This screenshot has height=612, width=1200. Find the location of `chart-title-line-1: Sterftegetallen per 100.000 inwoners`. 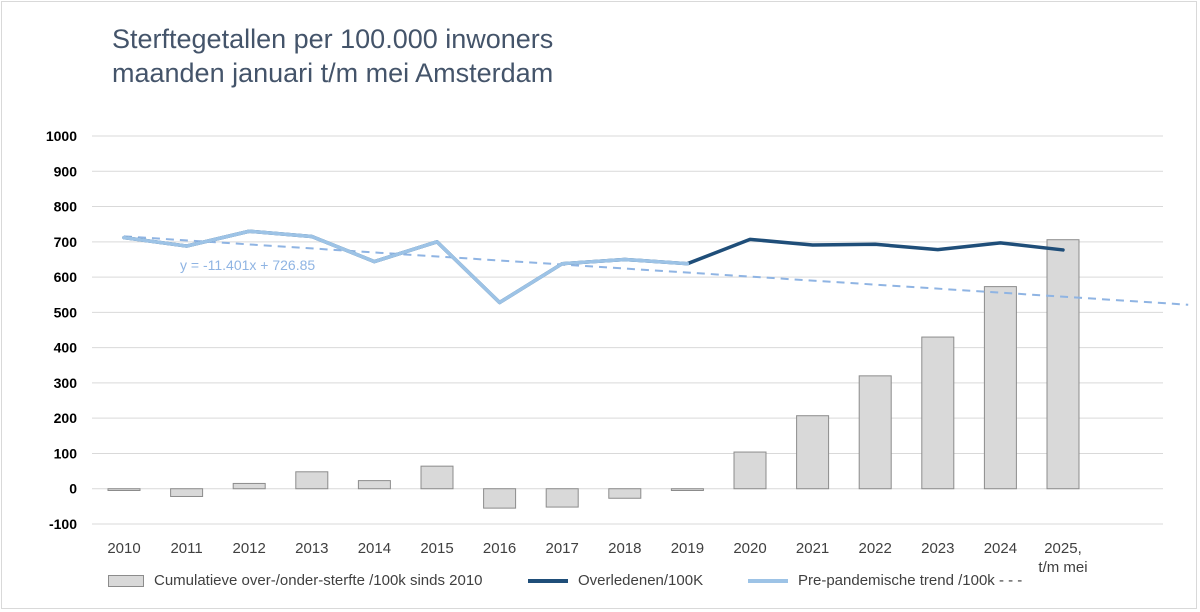

chart-title-line-1: Sterftegetallen per 100.000 inwoners is located at coordinates (333, 39).